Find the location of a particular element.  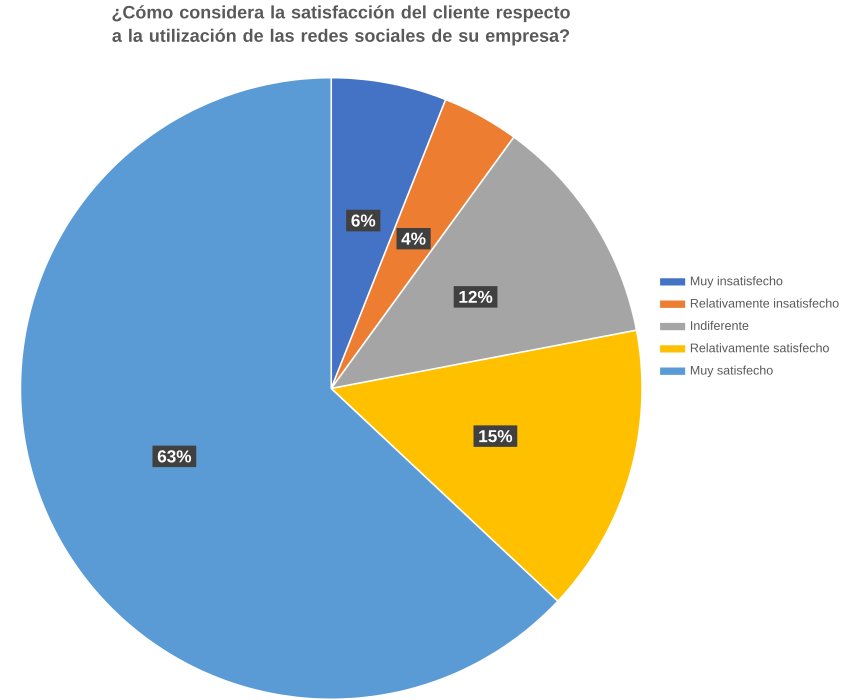

data-label: 4% is located at coordinates (413, 238).